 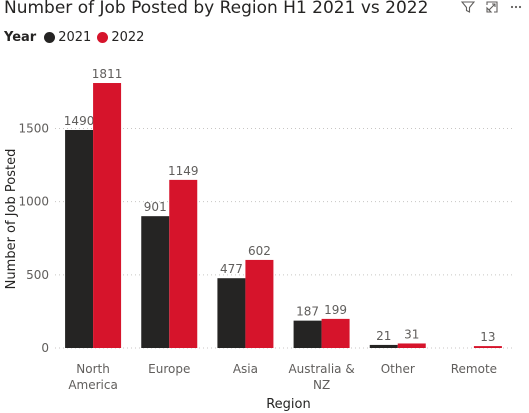 What do you see at coordinates (37, 275) in the screenshot?
I see `y-tick-label: 500` at bounding box center [37, 275].